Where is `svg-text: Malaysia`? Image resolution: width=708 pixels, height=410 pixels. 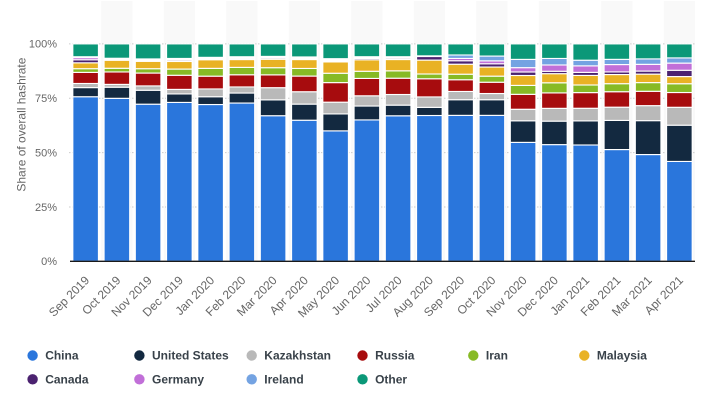
svg-text: Malaysia is located at coordinates (622, 356).